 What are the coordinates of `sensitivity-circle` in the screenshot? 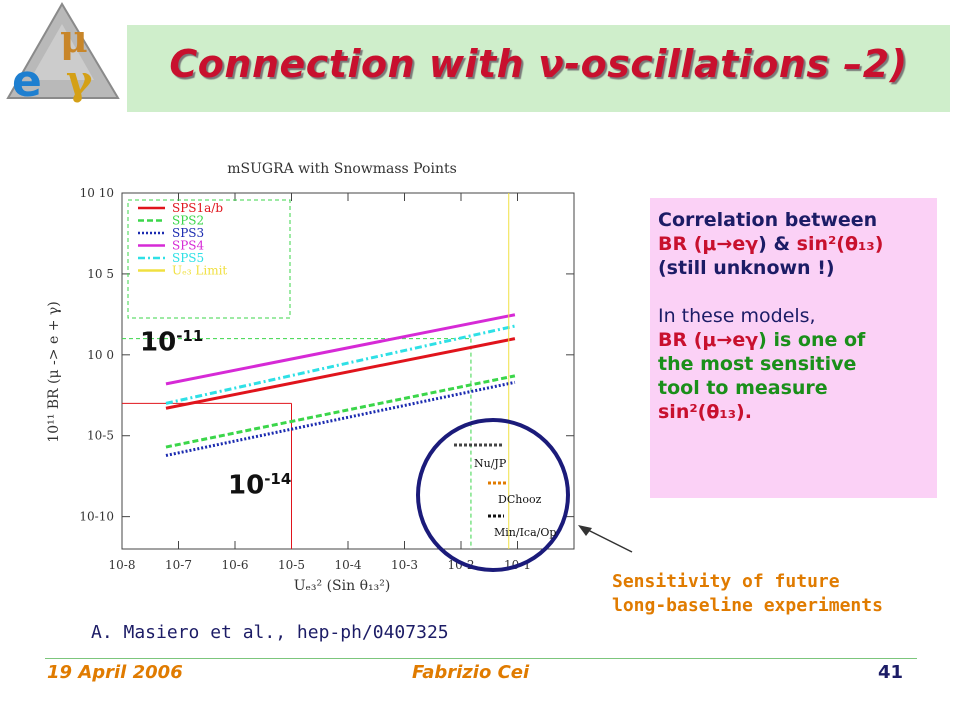 It's located at (493, 495).